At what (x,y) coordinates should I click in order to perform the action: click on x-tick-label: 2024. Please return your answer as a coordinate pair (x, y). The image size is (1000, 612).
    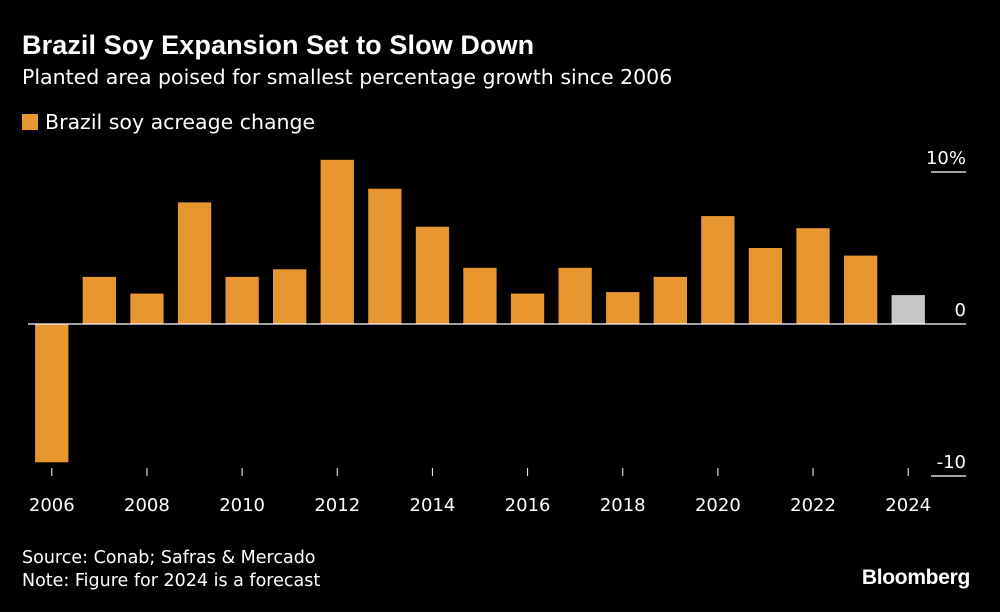
    Looking at the image, I should click on (908, 505).